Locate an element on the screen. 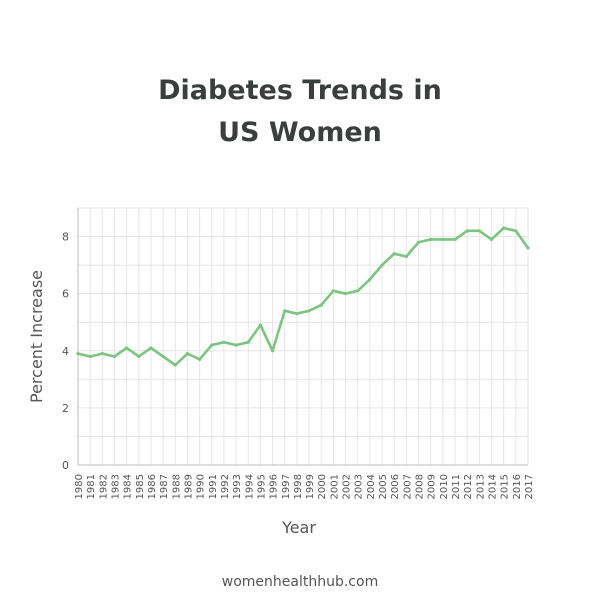 This screenshot has width=600, height=600. x-tick-label: 1993 is located at coordinates (237, 486).